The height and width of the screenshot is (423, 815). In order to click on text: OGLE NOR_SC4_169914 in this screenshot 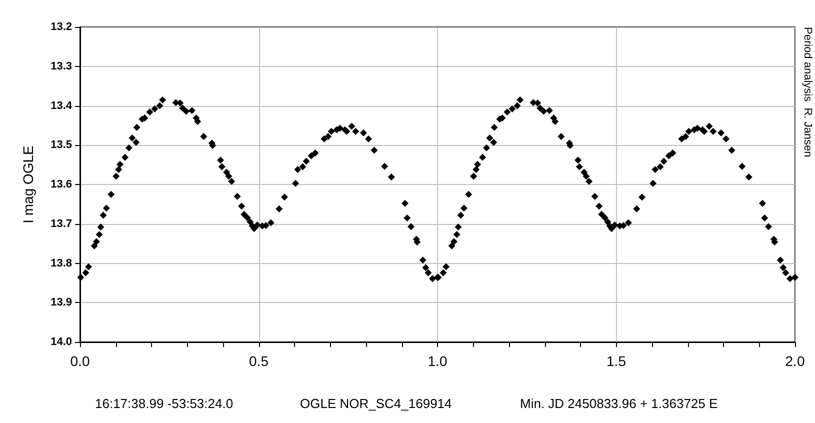, I will do `click(376, 403)`.